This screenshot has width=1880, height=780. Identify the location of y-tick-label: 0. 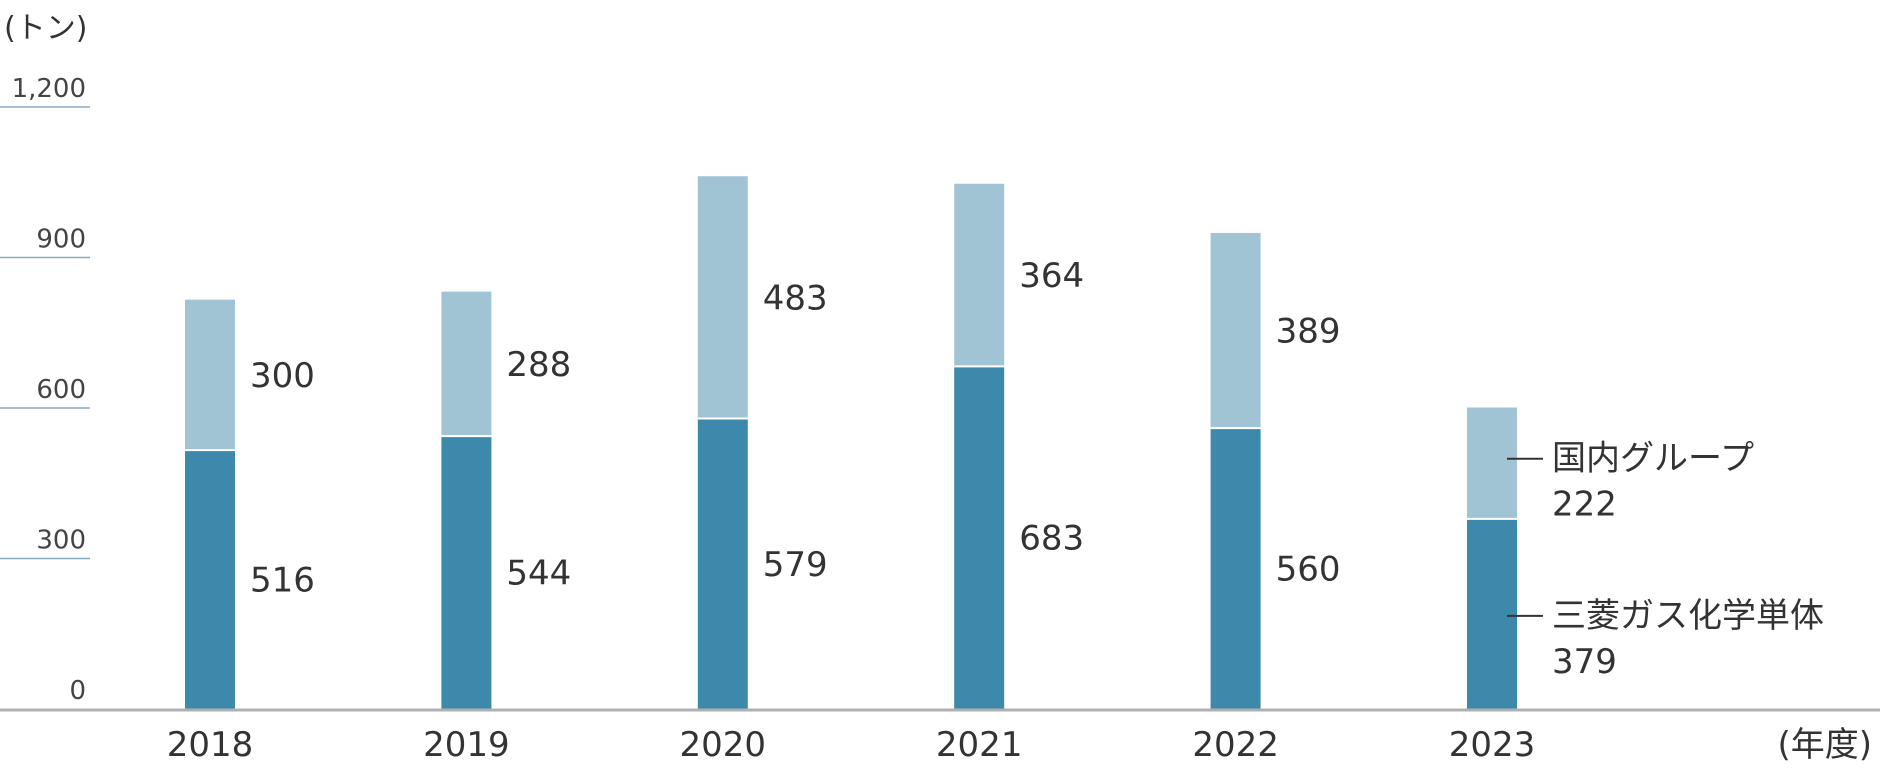
(77, 691).